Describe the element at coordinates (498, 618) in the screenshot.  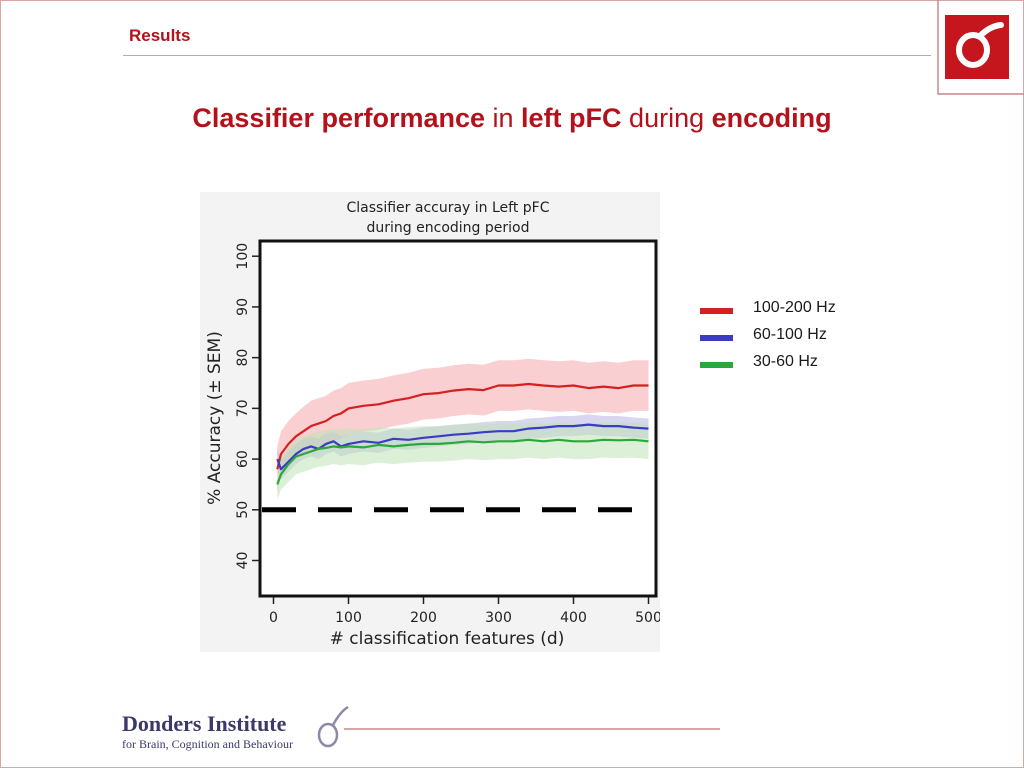
I see `x-tick-label: 300` at that location.